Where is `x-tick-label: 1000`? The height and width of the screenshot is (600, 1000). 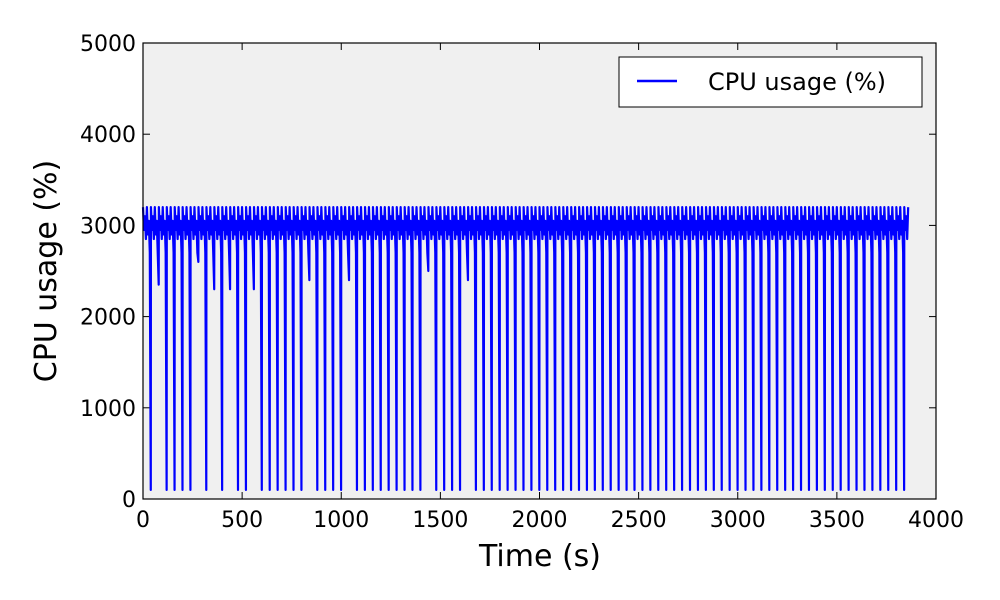
x-tick-label: 1000 is located at coordinates (341, 520).